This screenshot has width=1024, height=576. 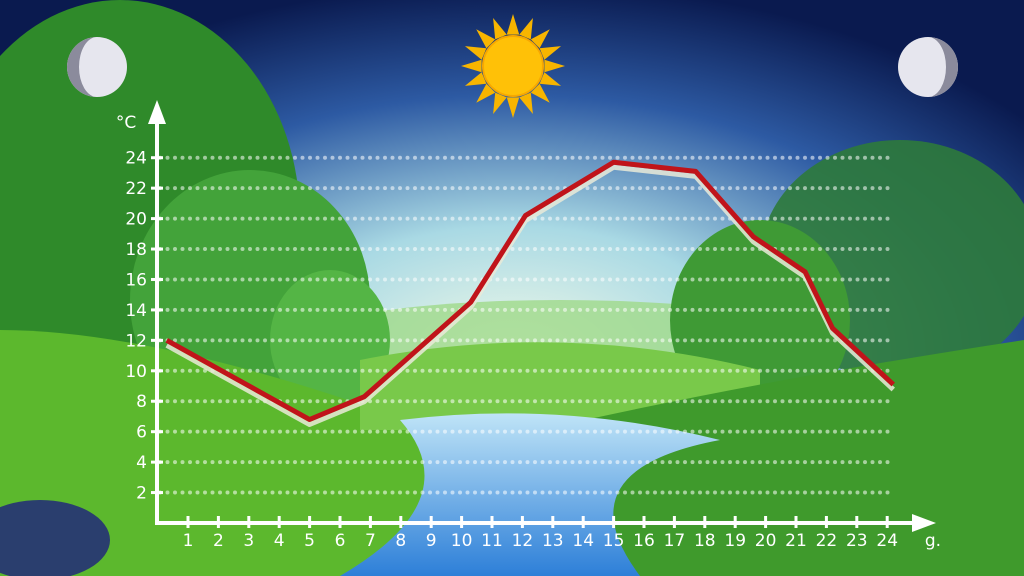 What do you see at coordinates (136, 189) in the screenshot?
I see `y-tick-label: 22` at bounding box center [136, 189].